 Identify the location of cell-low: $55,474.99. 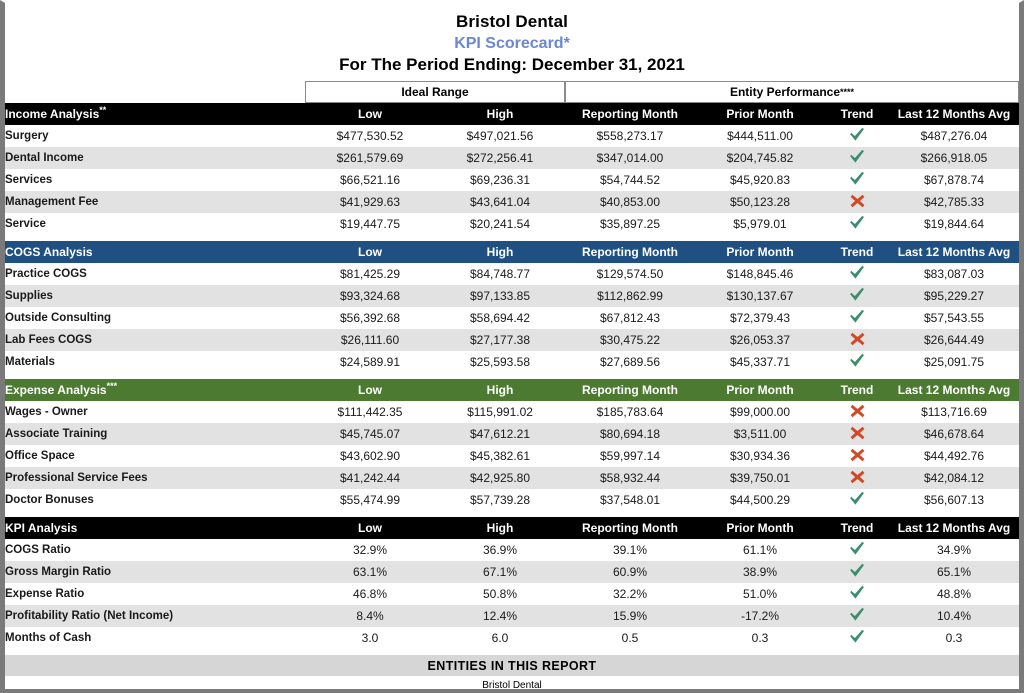
(370, 500).